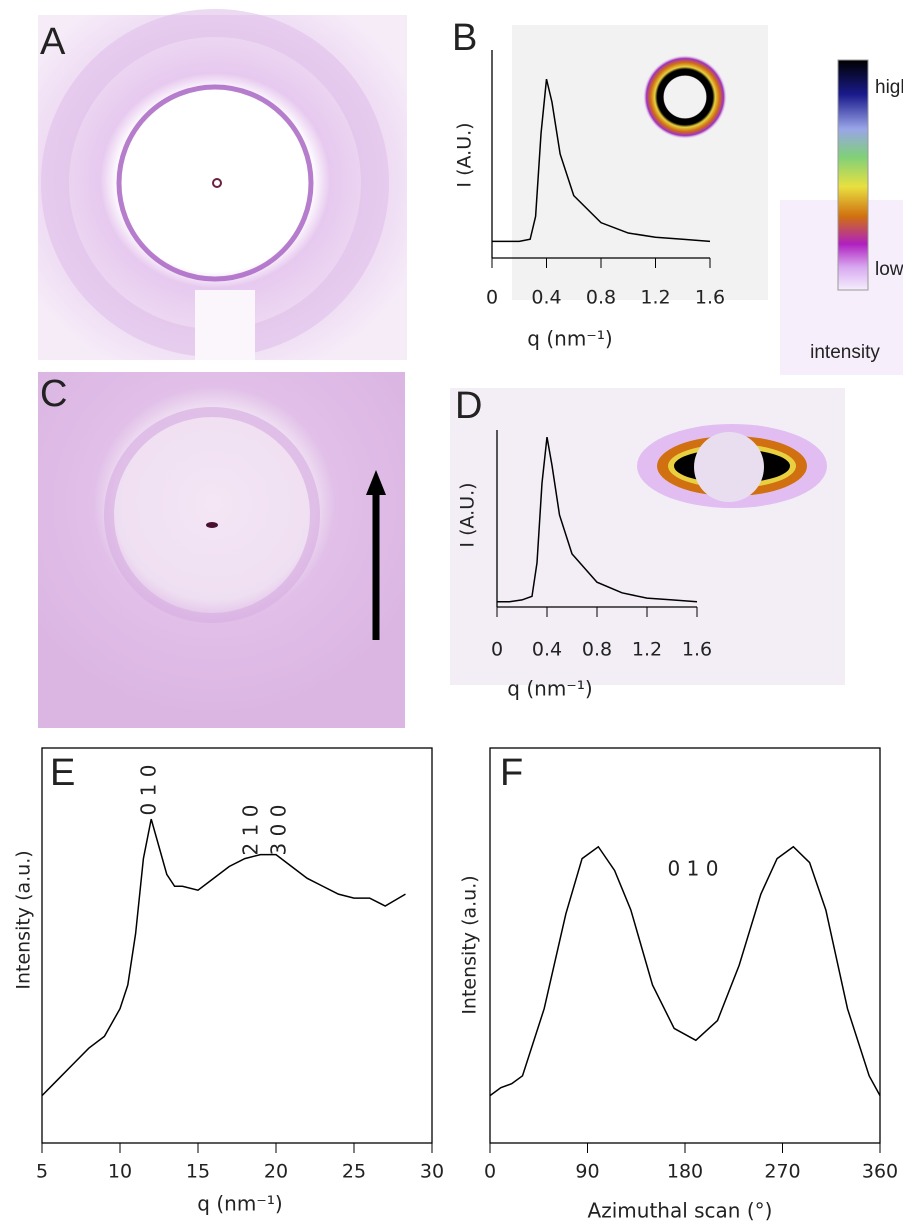  I want to click on image-b, so click(640, 162).